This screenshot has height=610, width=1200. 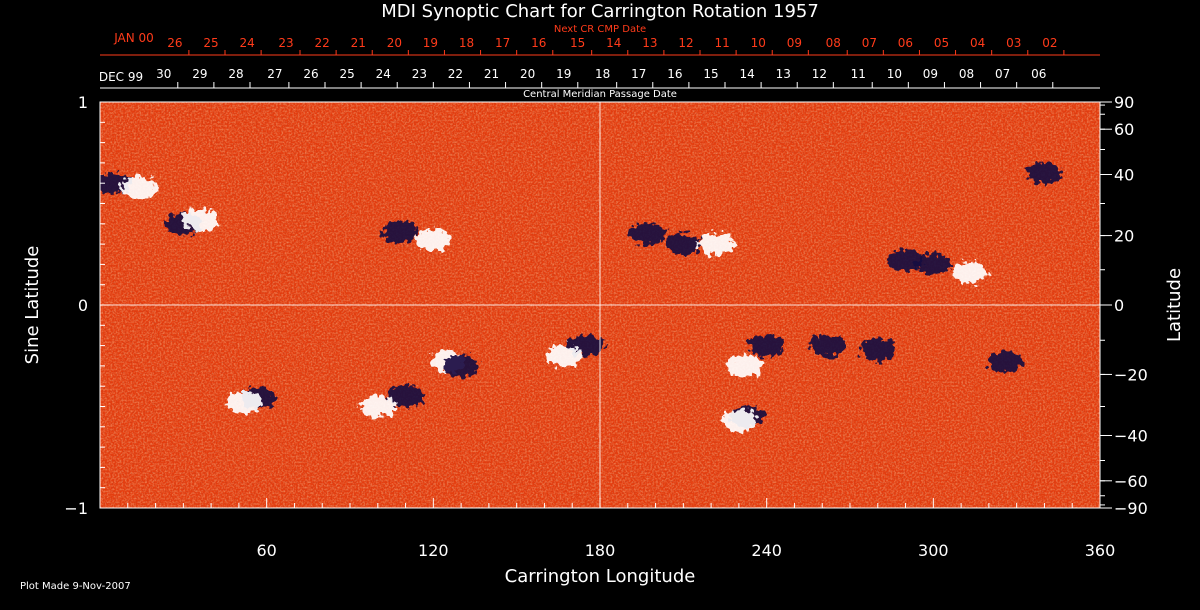 I want to click on y-right-tick-label: 60, so click(x=1124, y=129).